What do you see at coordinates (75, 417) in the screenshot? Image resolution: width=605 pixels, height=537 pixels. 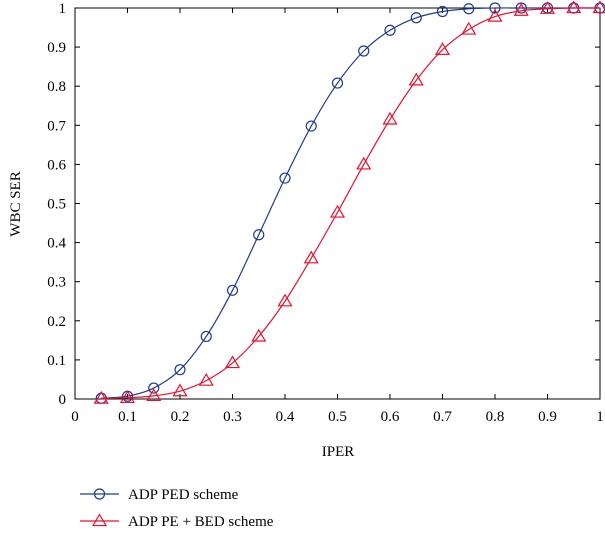 I see `x-tick-label: 0` at bounding box center [75, 417].